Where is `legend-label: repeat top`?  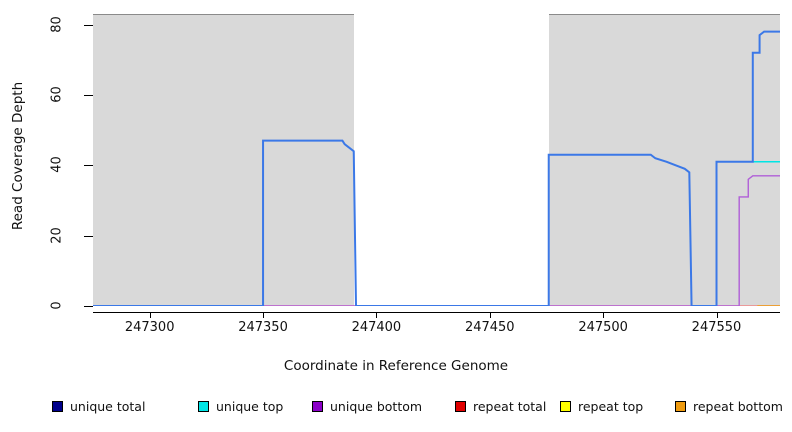
legend-label: repeat top is located at coordinates (611, 406).